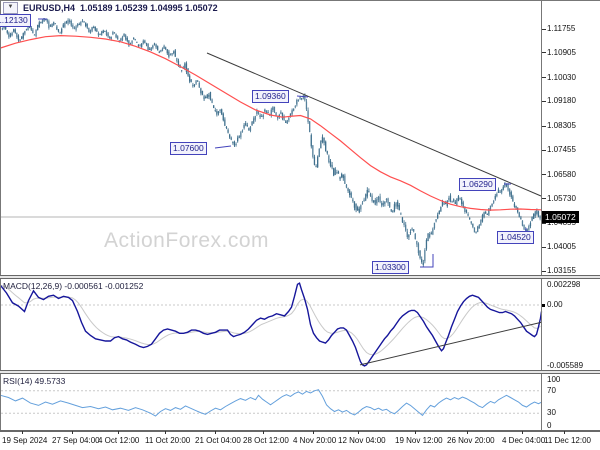  I want to click on price-tick-label: 1.06580, so click(561, 174).